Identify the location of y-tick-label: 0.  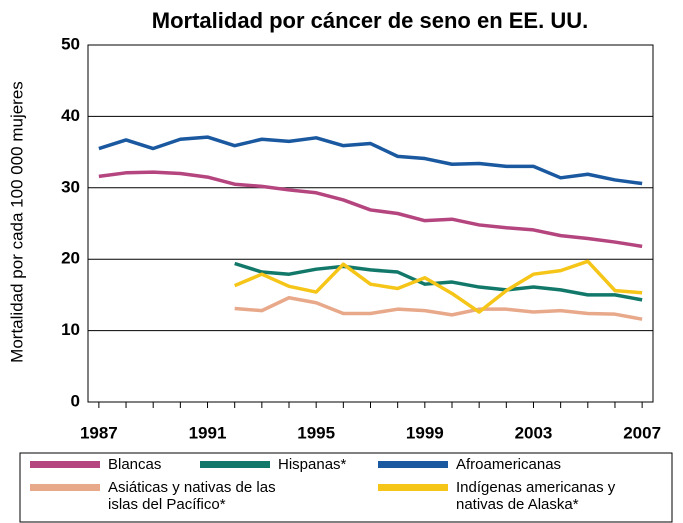
(75, 400).